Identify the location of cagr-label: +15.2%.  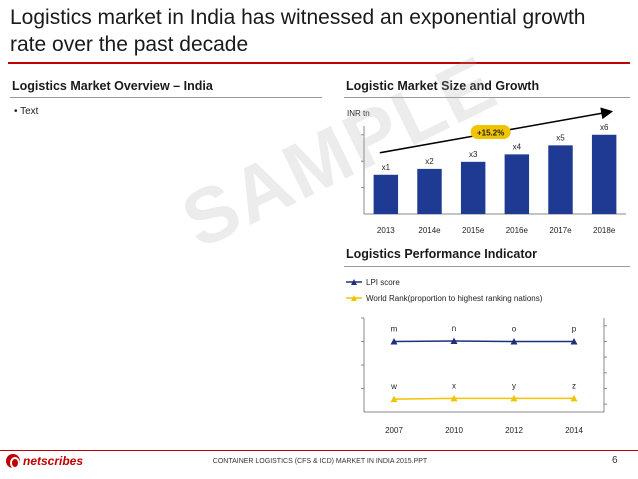
(490, 133).